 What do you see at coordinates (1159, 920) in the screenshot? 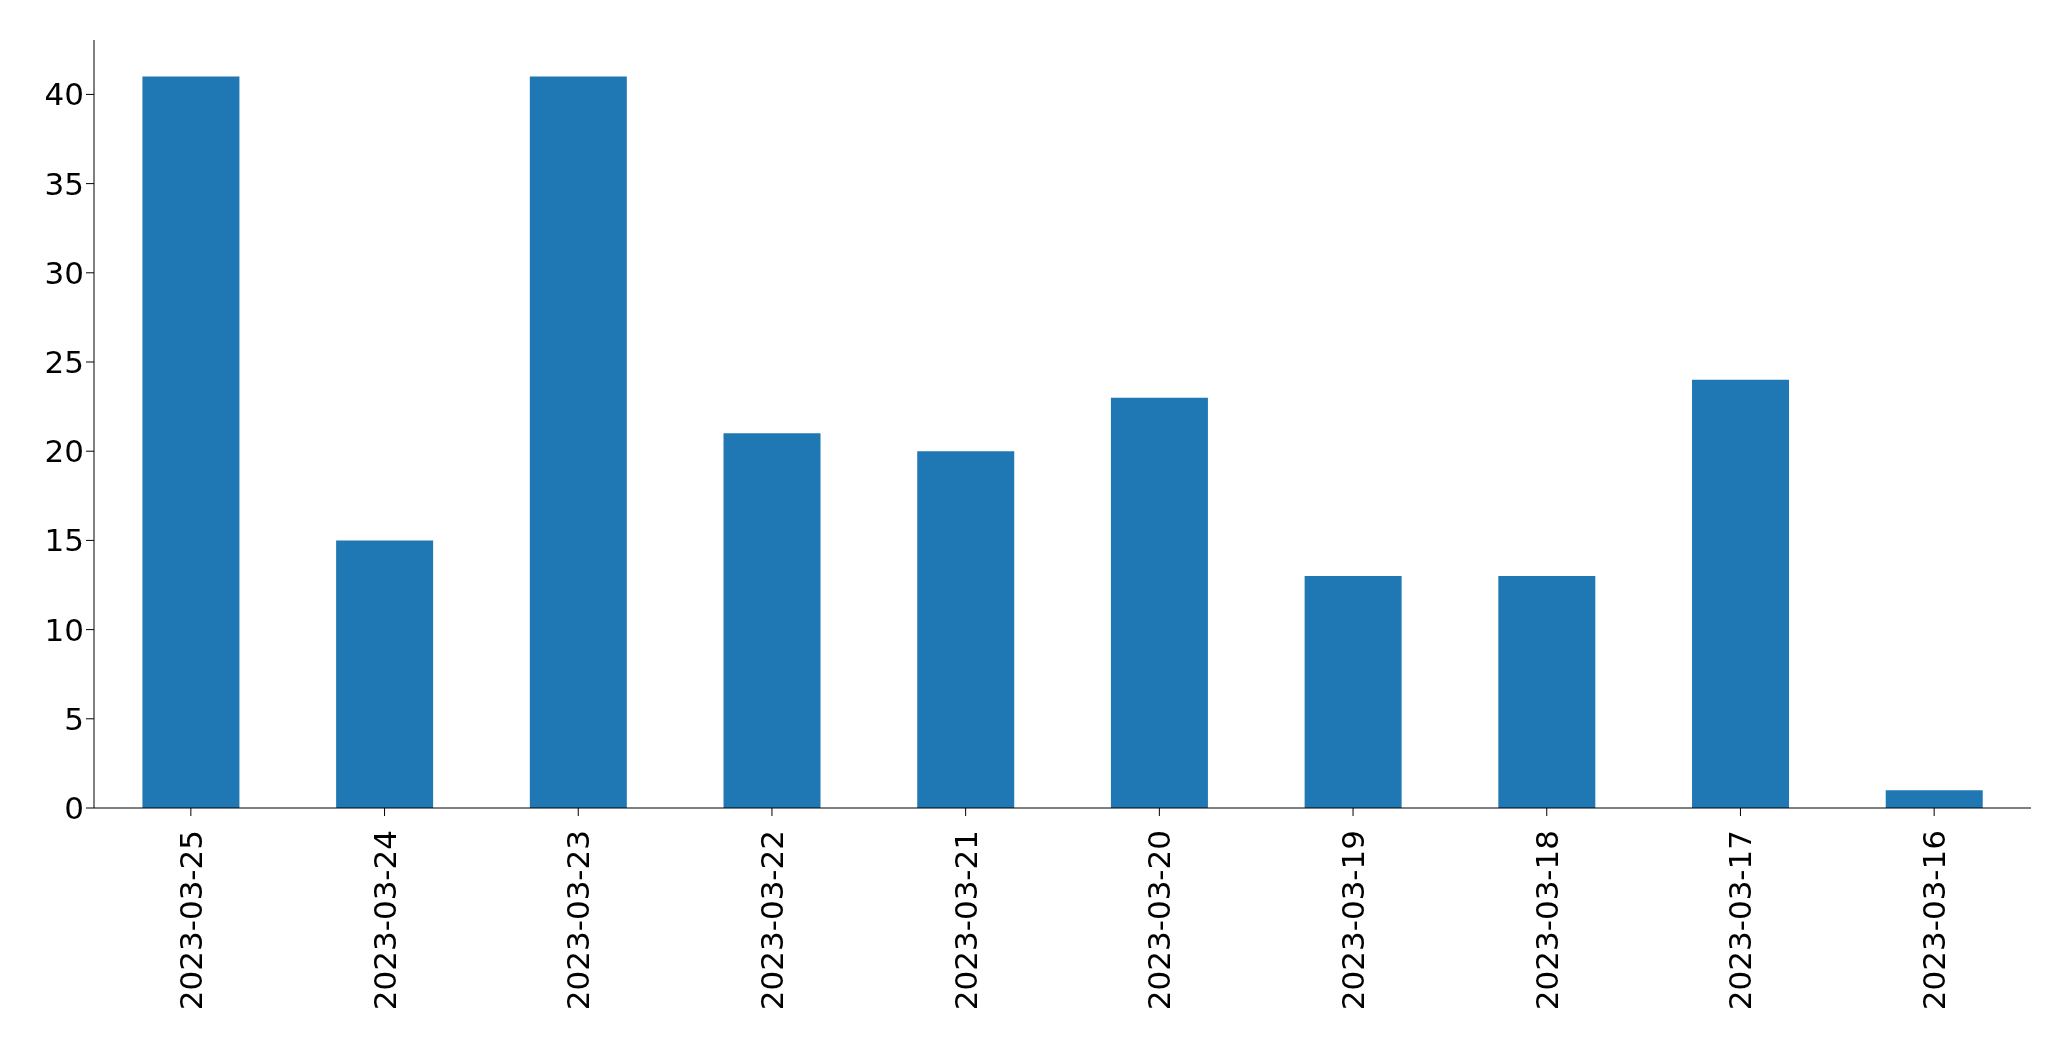
I see `x-tick-label: 2023-03-20` at bounding box center [1159, 920].